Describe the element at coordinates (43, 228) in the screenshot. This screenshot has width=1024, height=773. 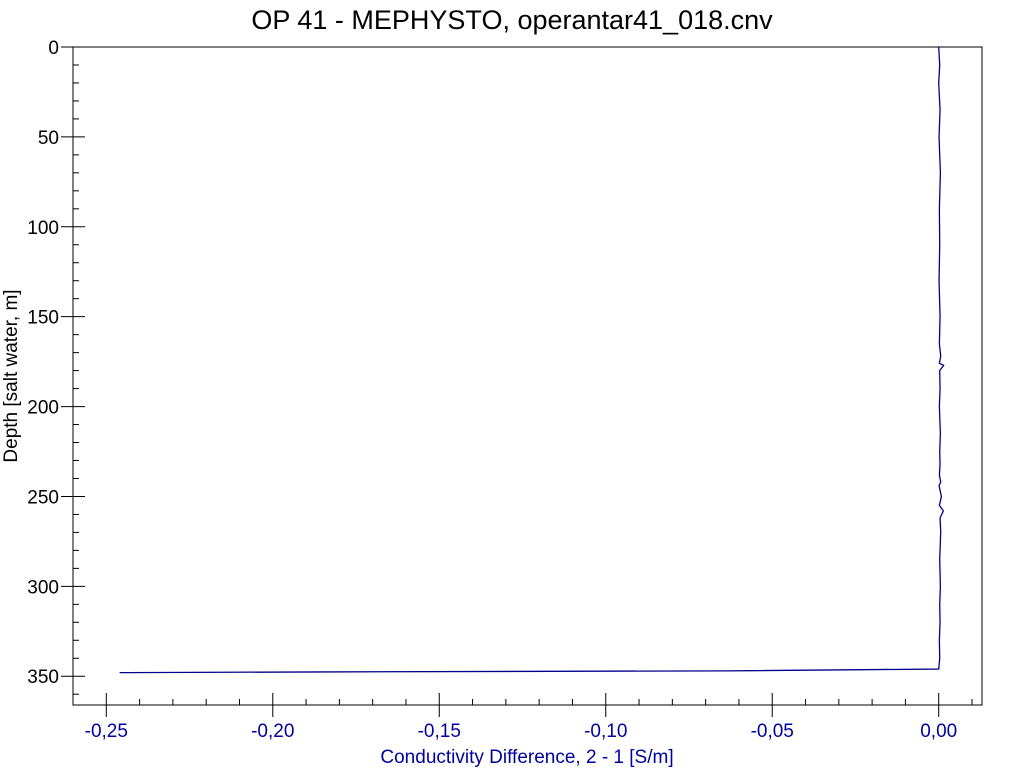
I see `y-tick-label: 100` at that location.